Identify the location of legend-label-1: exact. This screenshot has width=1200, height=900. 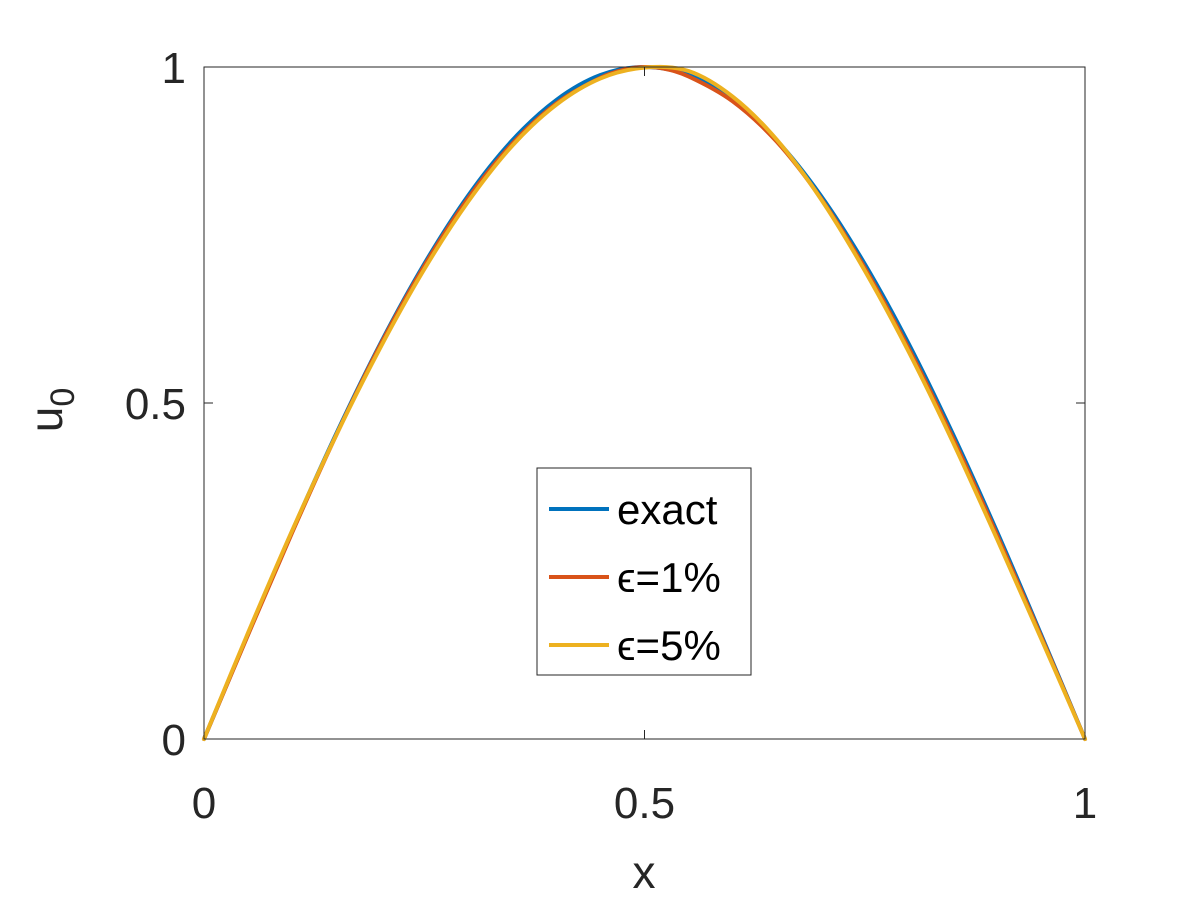
(667, 509).